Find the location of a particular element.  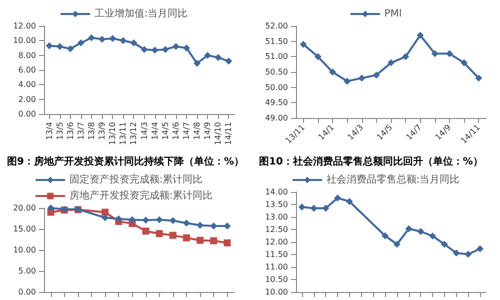

y-tick-label: 8.00 is located at coordinates (27, 55).